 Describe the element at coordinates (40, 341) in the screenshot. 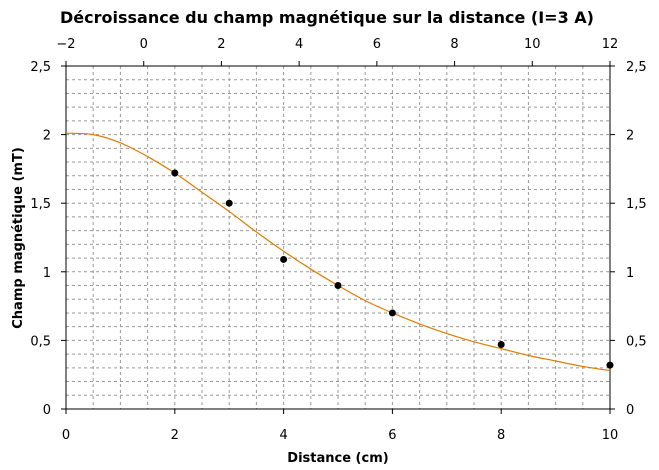

I see `y-tick-label: 0,5` at that location.